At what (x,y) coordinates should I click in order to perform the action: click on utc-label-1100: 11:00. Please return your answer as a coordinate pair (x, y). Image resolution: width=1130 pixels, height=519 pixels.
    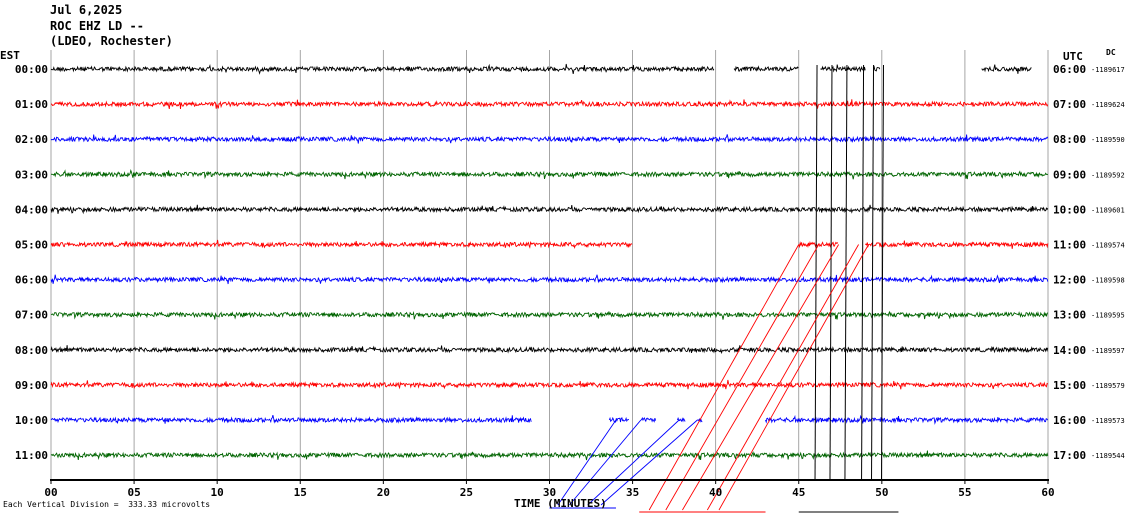
    Looking at the image, I should click on (1069, 245).